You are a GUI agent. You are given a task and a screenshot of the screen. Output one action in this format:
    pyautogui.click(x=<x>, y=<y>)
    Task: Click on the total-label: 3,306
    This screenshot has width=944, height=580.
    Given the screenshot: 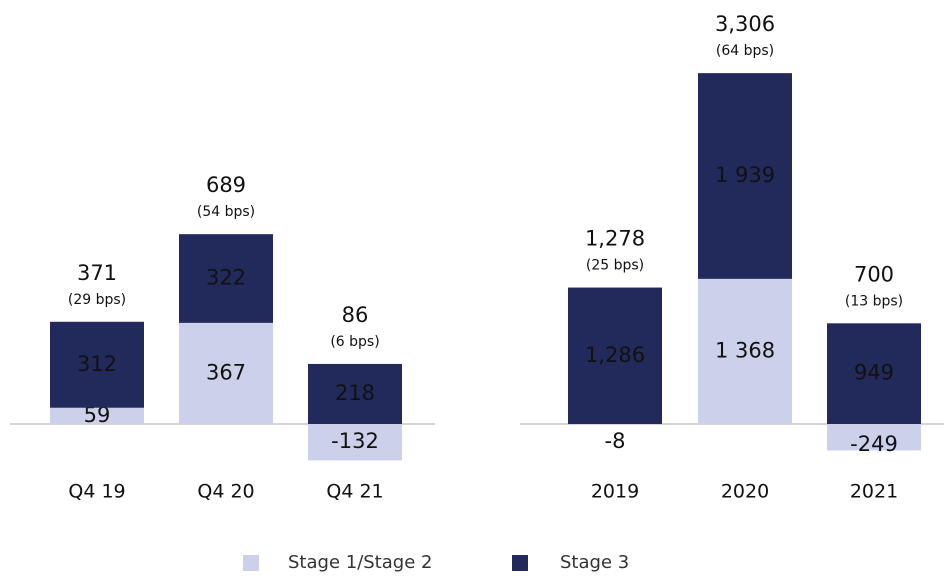 What is the action you would take?
    pyautogui.click(x=745, y=24)
    